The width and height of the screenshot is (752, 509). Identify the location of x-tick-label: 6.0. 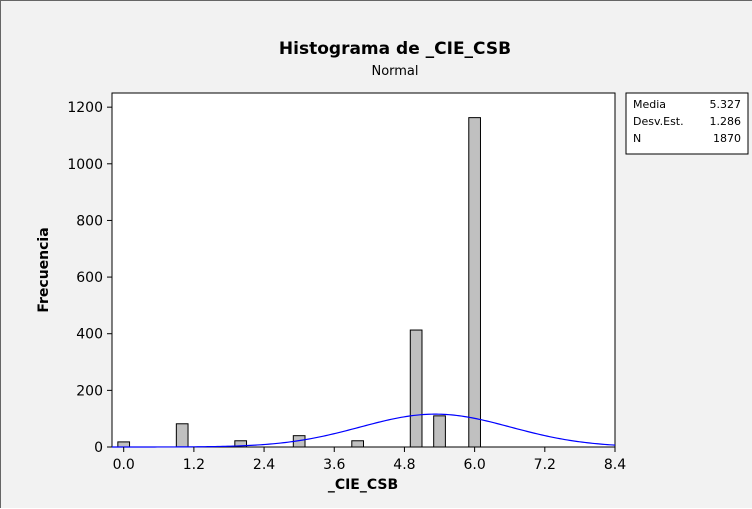
(474, 465).